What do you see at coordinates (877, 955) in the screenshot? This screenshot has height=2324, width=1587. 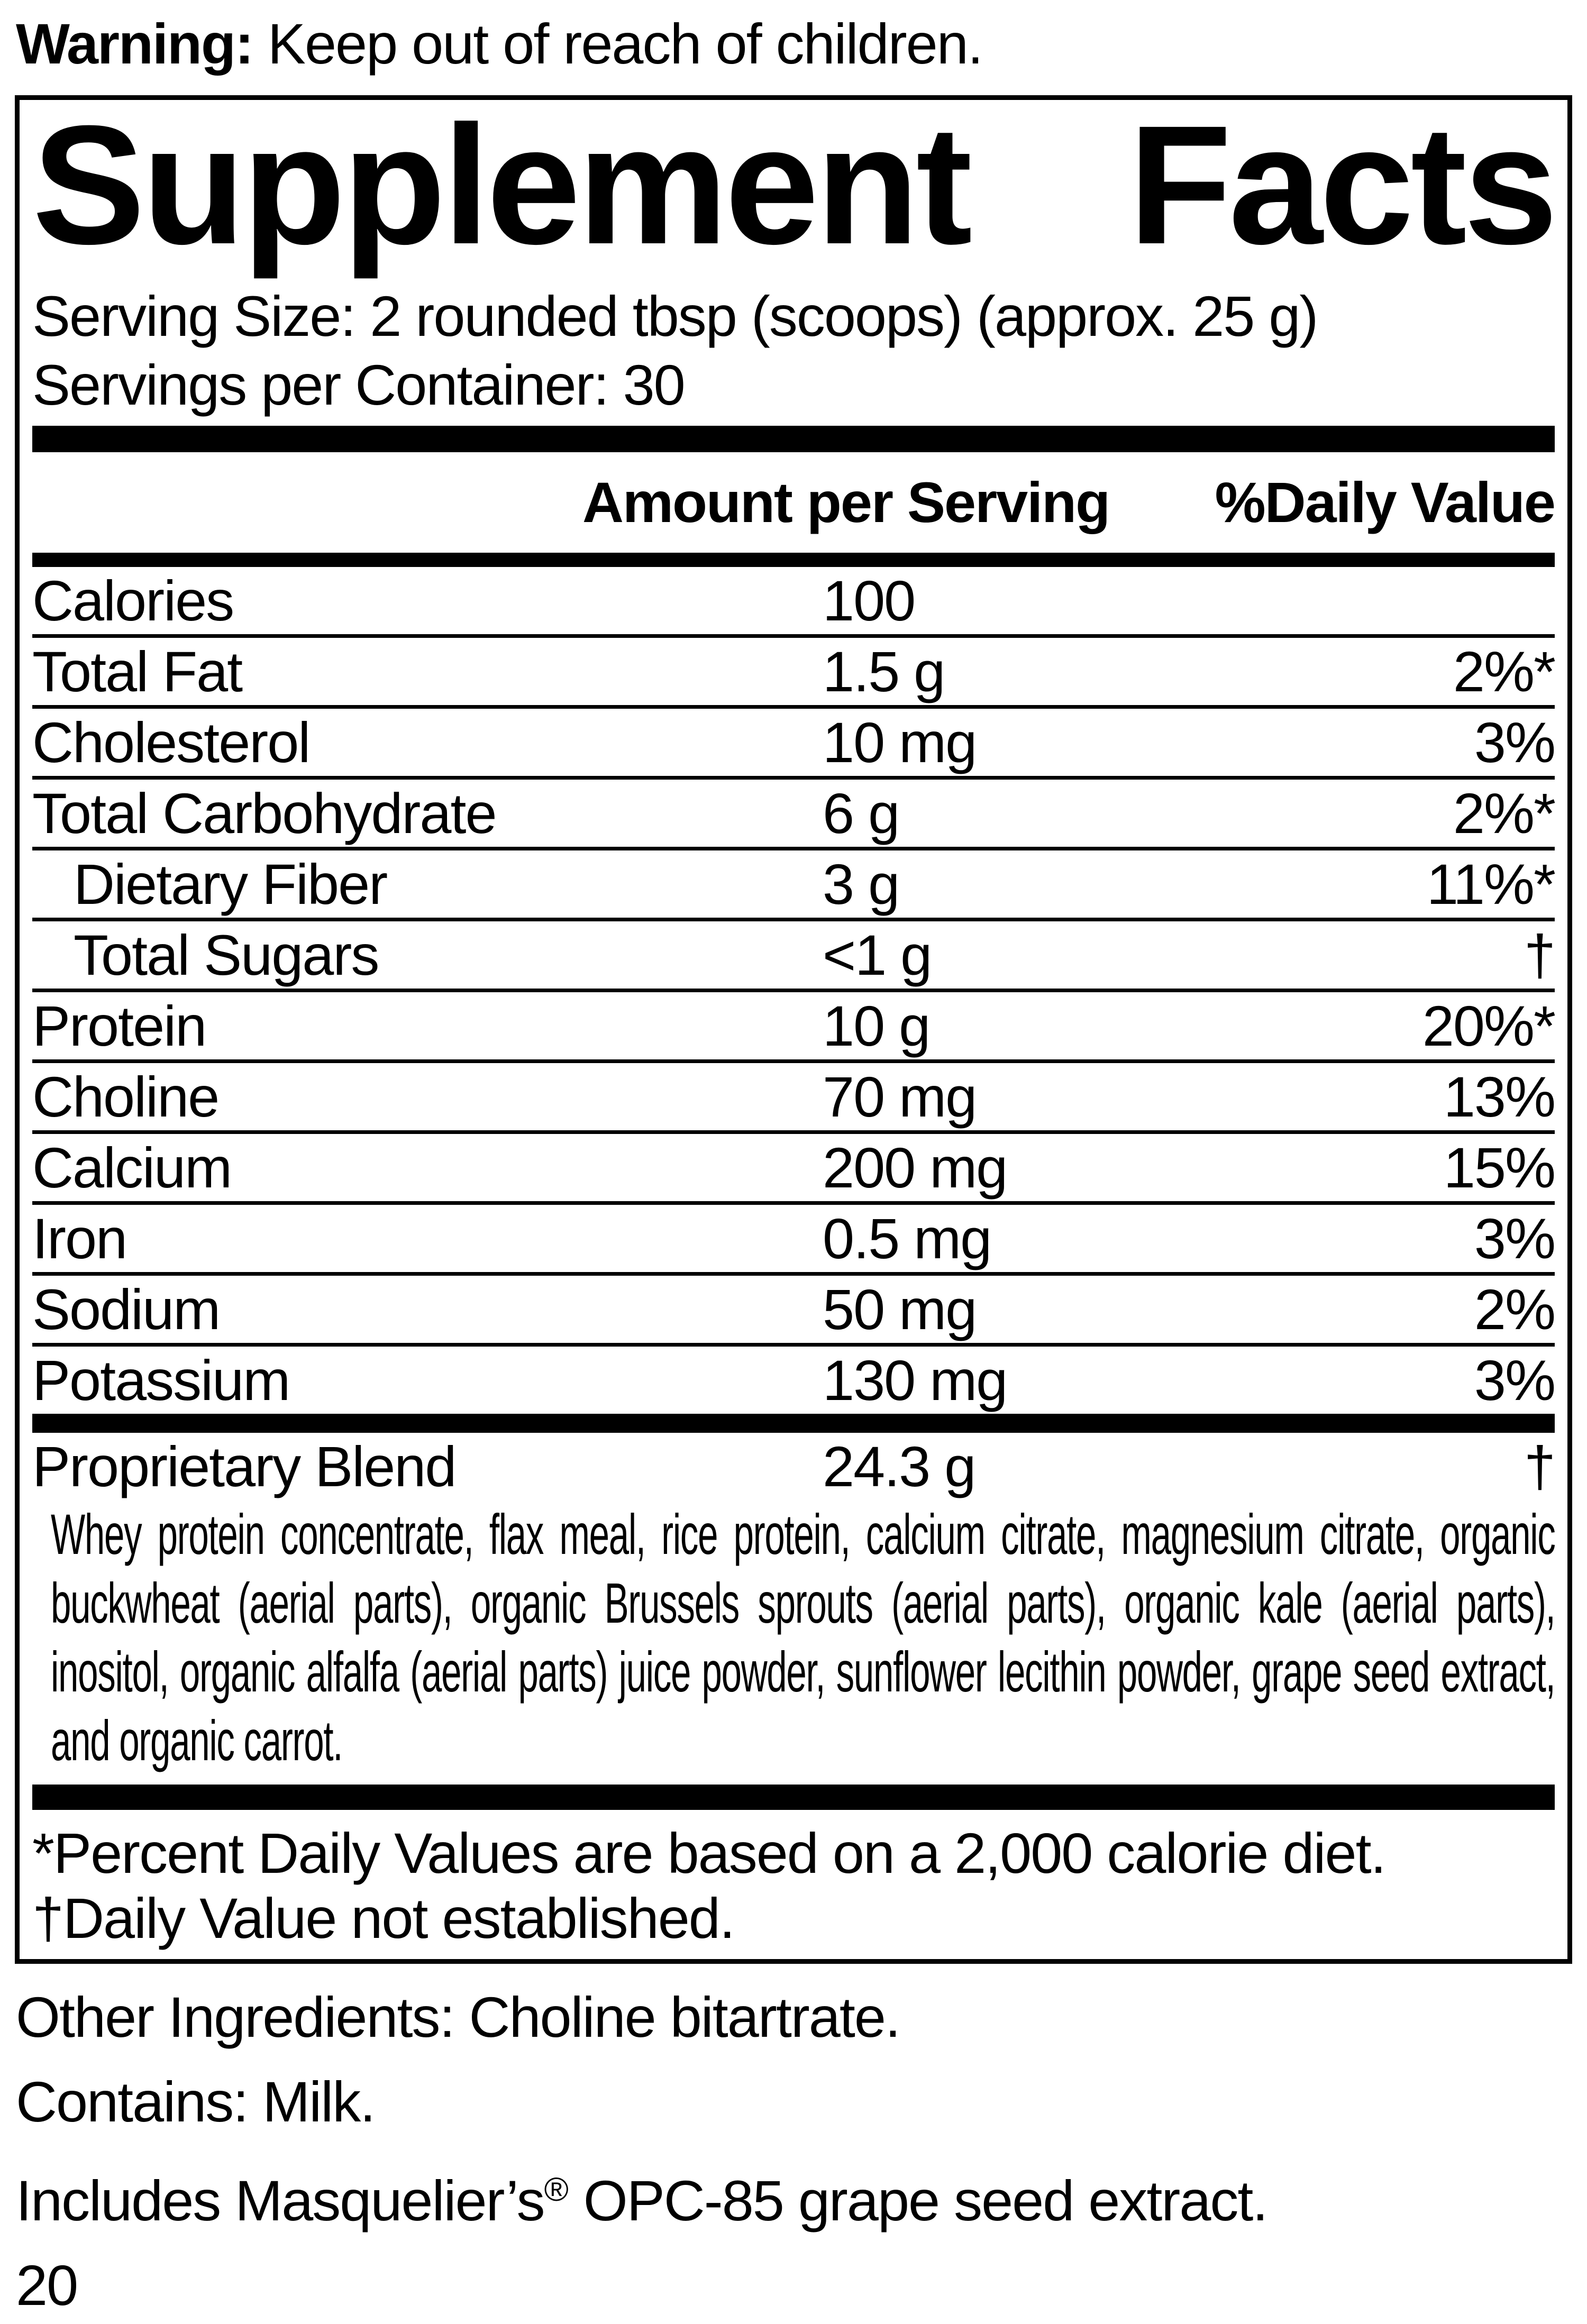 I see `nutrient-amount: <1 g` at bounding box center [877, 955].